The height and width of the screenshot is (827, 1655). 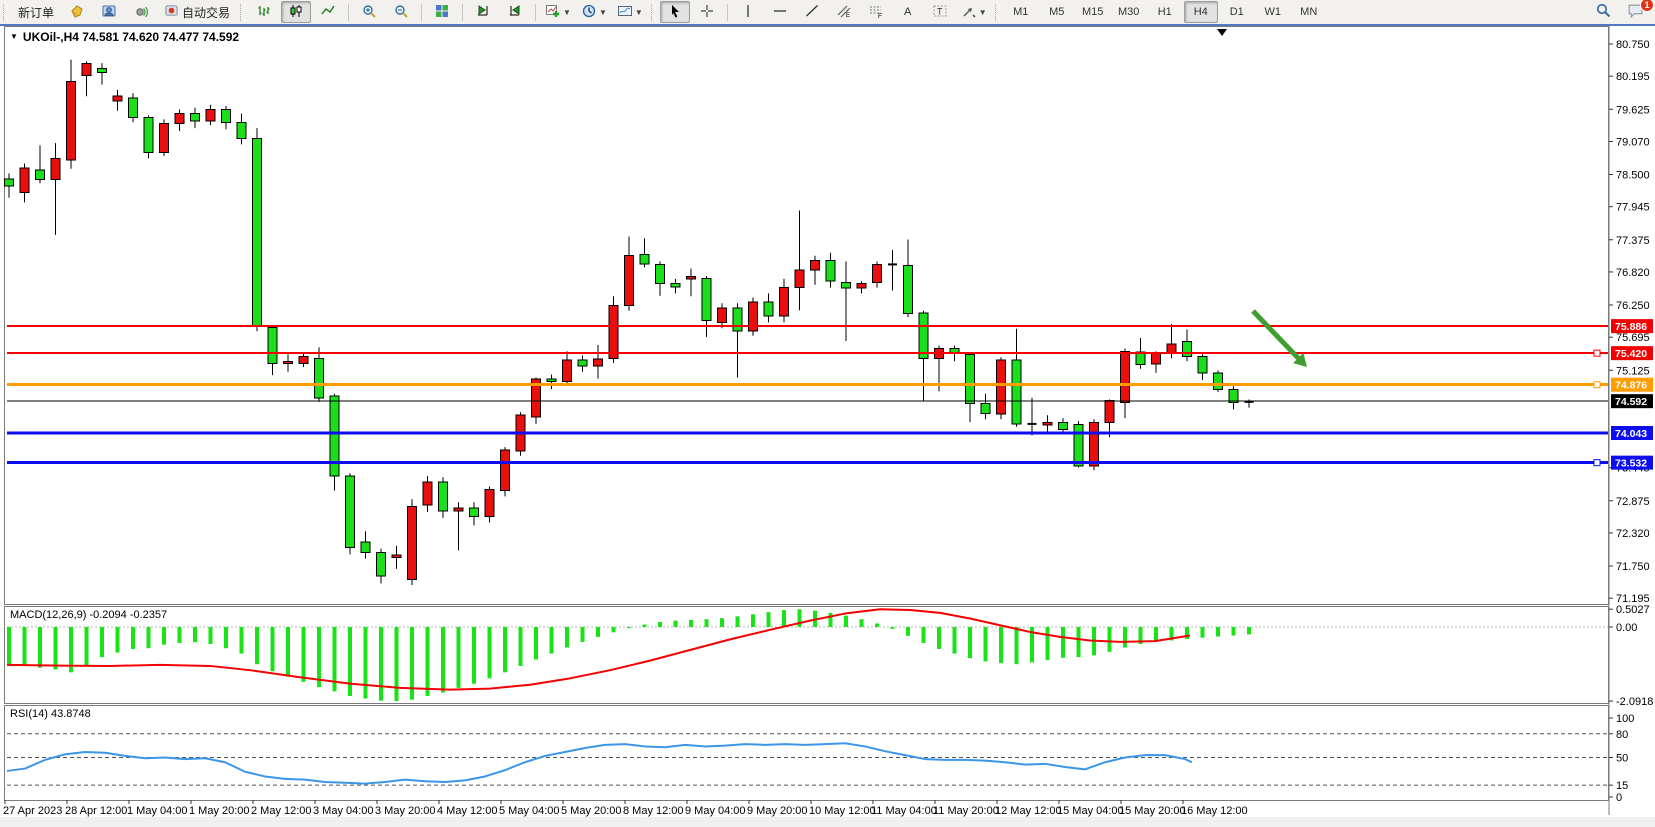 I want to click on svg-text: E, so click(x=848, y=16).